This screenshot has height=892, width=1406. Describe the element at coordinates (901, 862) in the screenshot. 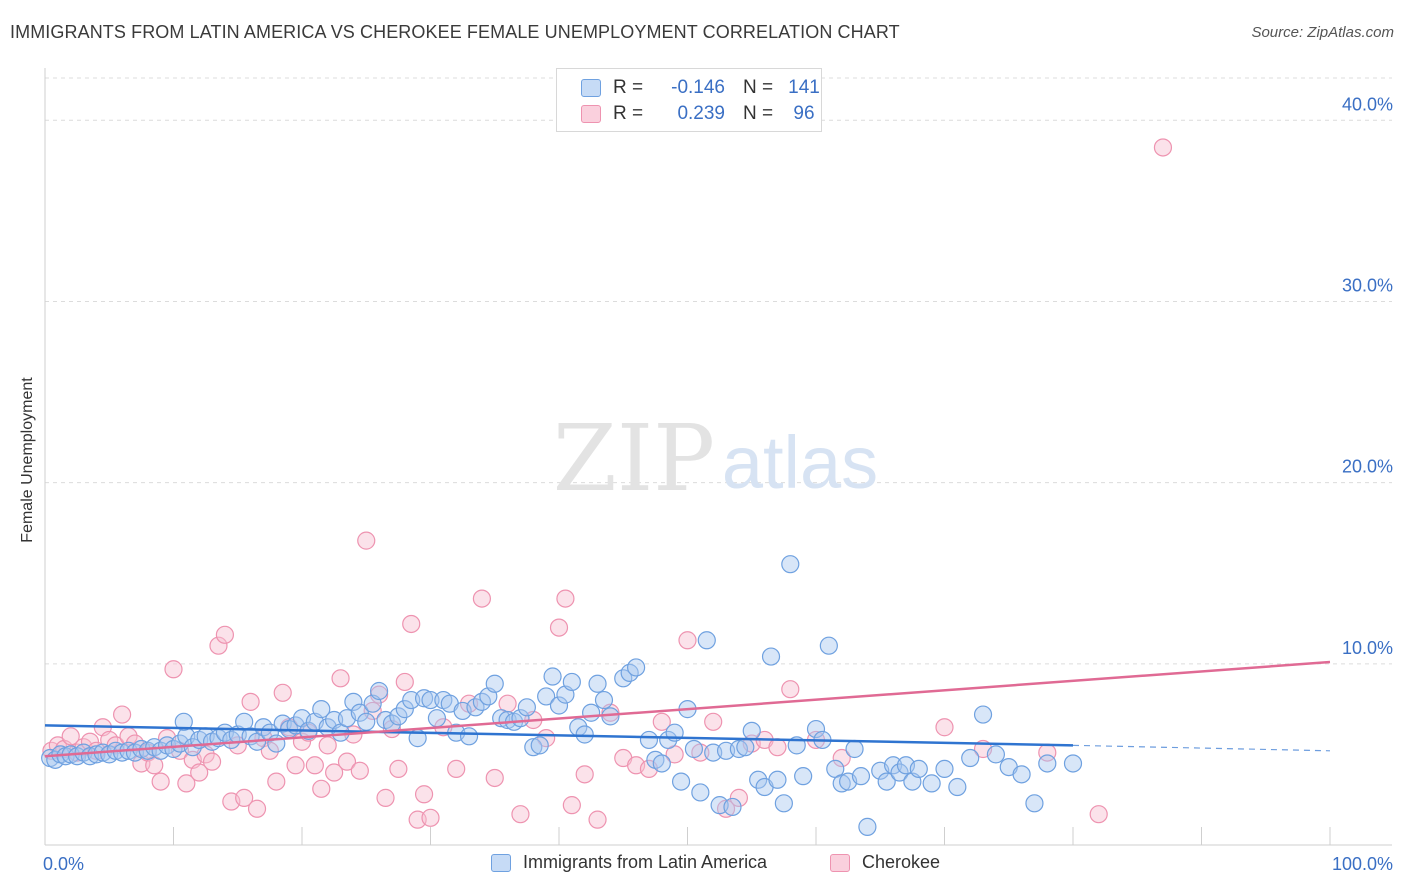

I see `series-legend-label: Cherokee` at that location.